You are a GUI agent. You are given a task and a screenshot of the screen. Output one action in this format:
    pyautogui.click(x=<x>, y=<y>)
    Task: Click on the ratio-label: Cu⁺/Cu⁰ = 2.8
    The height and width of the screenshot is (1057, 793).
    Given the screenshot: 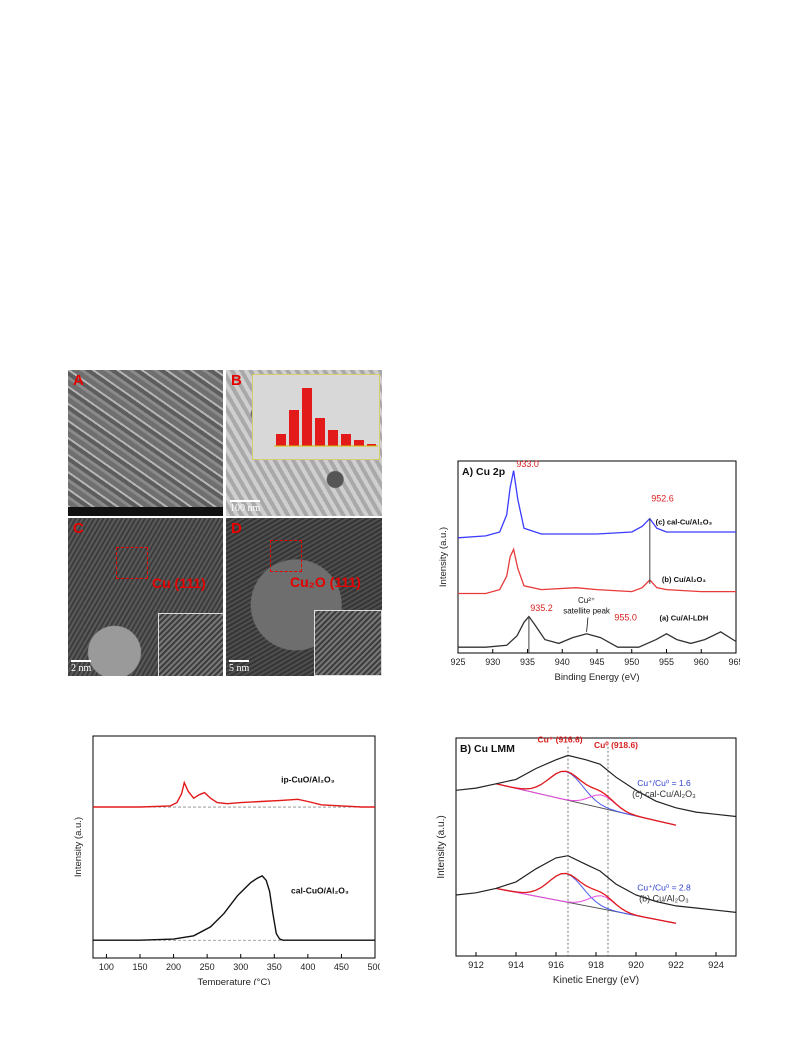 What is the action you would take?
    pyautogui.click(x=664, y=888)
    